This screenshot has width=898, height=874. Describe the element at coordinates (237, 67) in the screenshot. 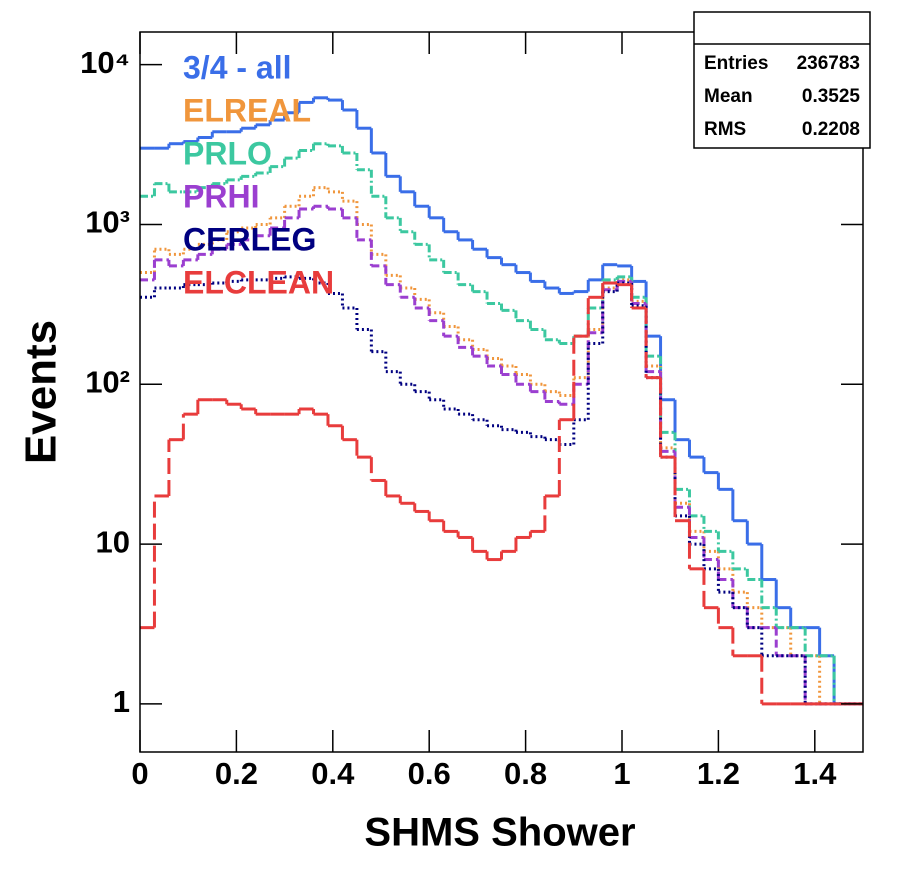

I see `legend-entry: 3/4 - all` at that location.